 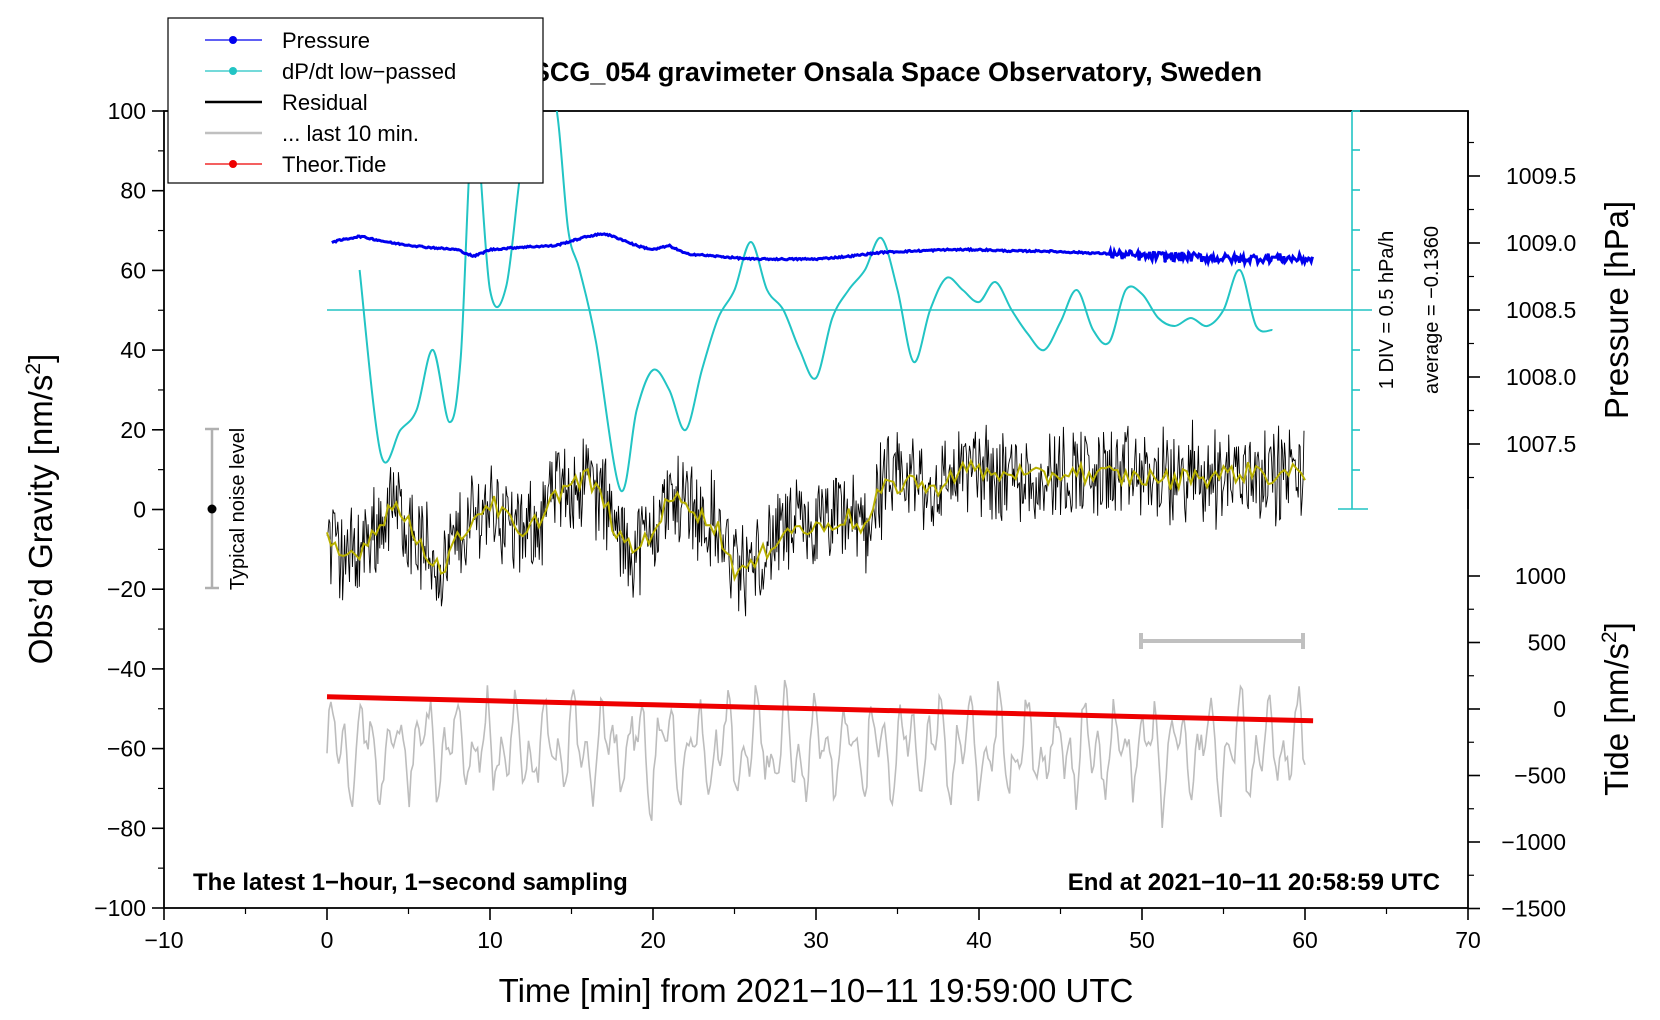 What do you see at coordinates (1541, 310) in the screenshot?
I see `pressure-tick-label: 1008.5` at bounding box center [1541, 310].